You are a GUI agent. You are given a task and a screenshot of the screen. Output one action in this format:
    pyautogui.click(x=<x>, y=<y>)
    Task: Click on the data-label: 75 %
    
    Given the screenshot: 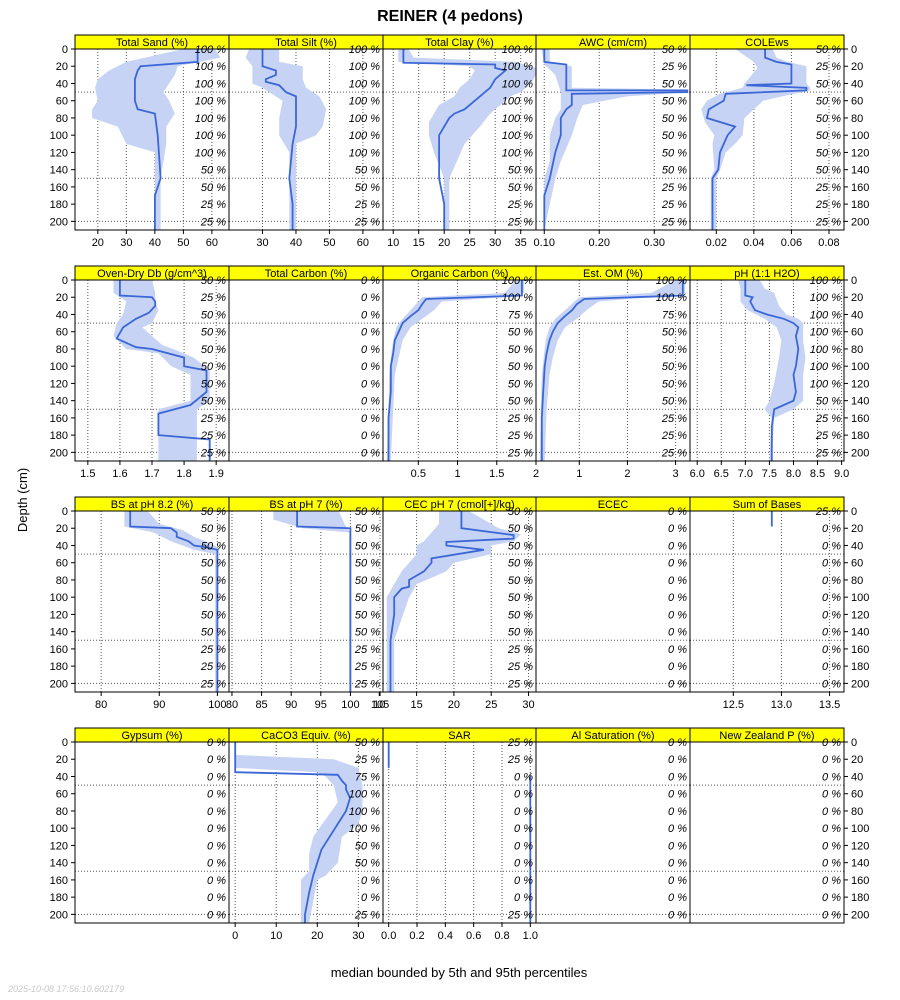 What is the action you would take?
    pyautogui.click(x=674, y=315)
    